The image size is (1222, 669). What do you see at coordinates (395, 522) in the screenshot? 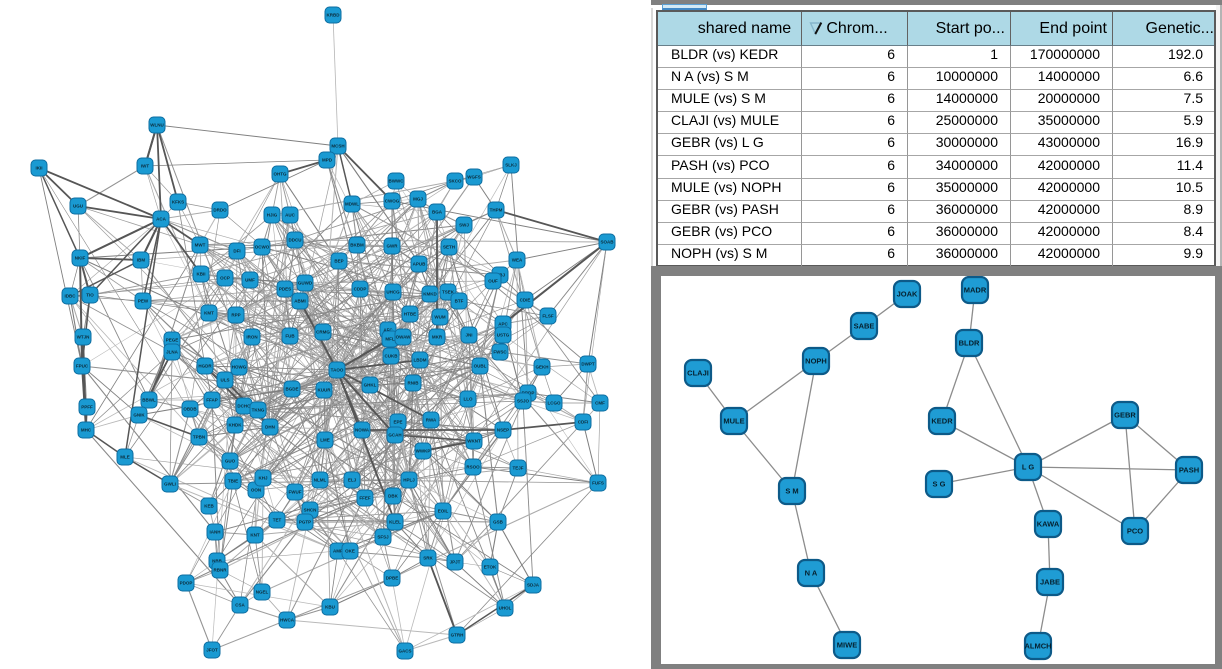
I see `svg-text: KLEL` at bounding box center [395, 522].